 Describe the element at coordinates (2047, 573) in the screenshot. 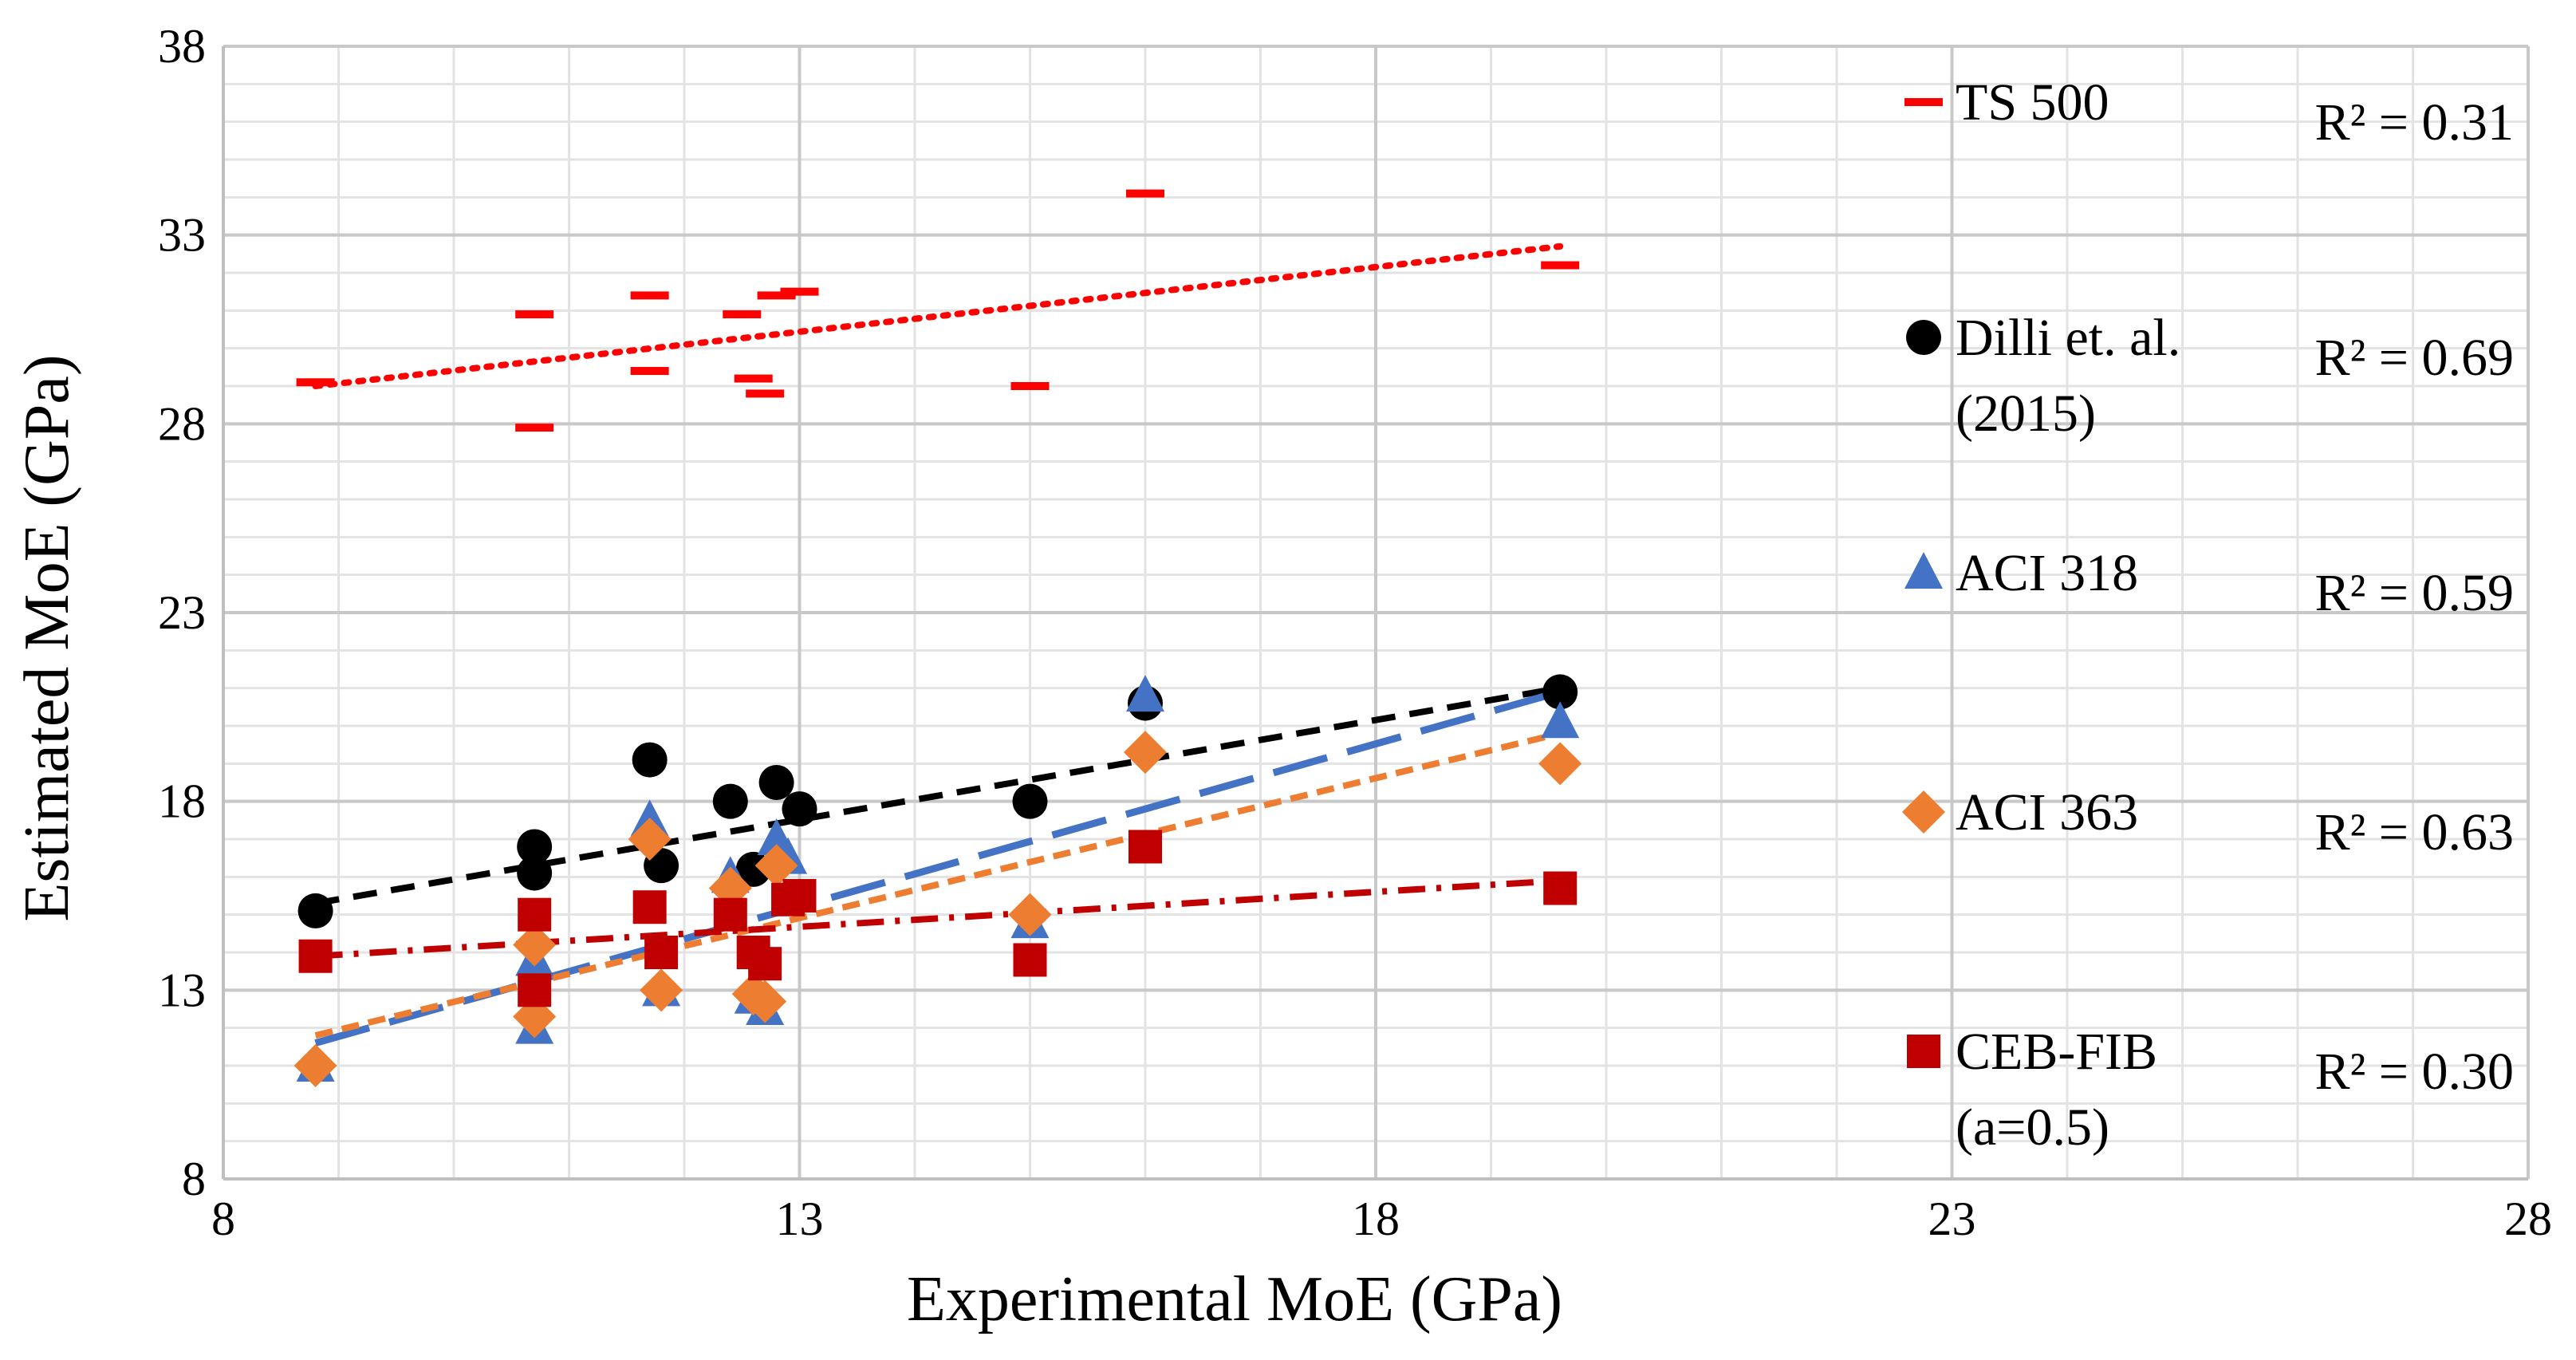

I see `legend-label-3: ACI 318` at that location.